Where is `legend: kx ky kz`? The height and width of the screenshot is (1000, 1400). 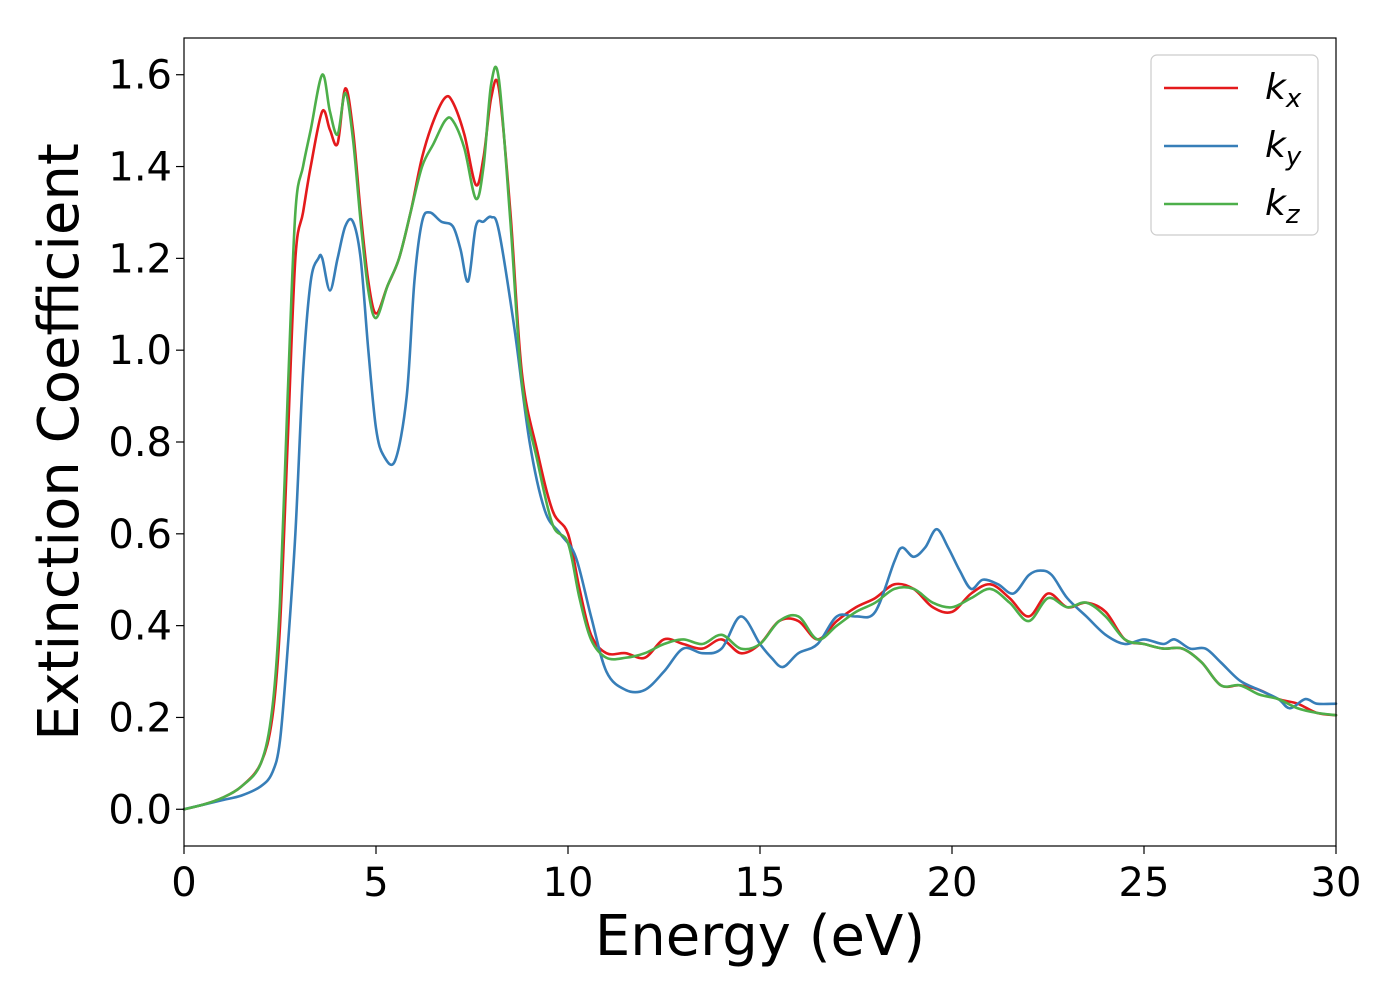 legend: kx ky kz is located at coordinates (1234, 145).